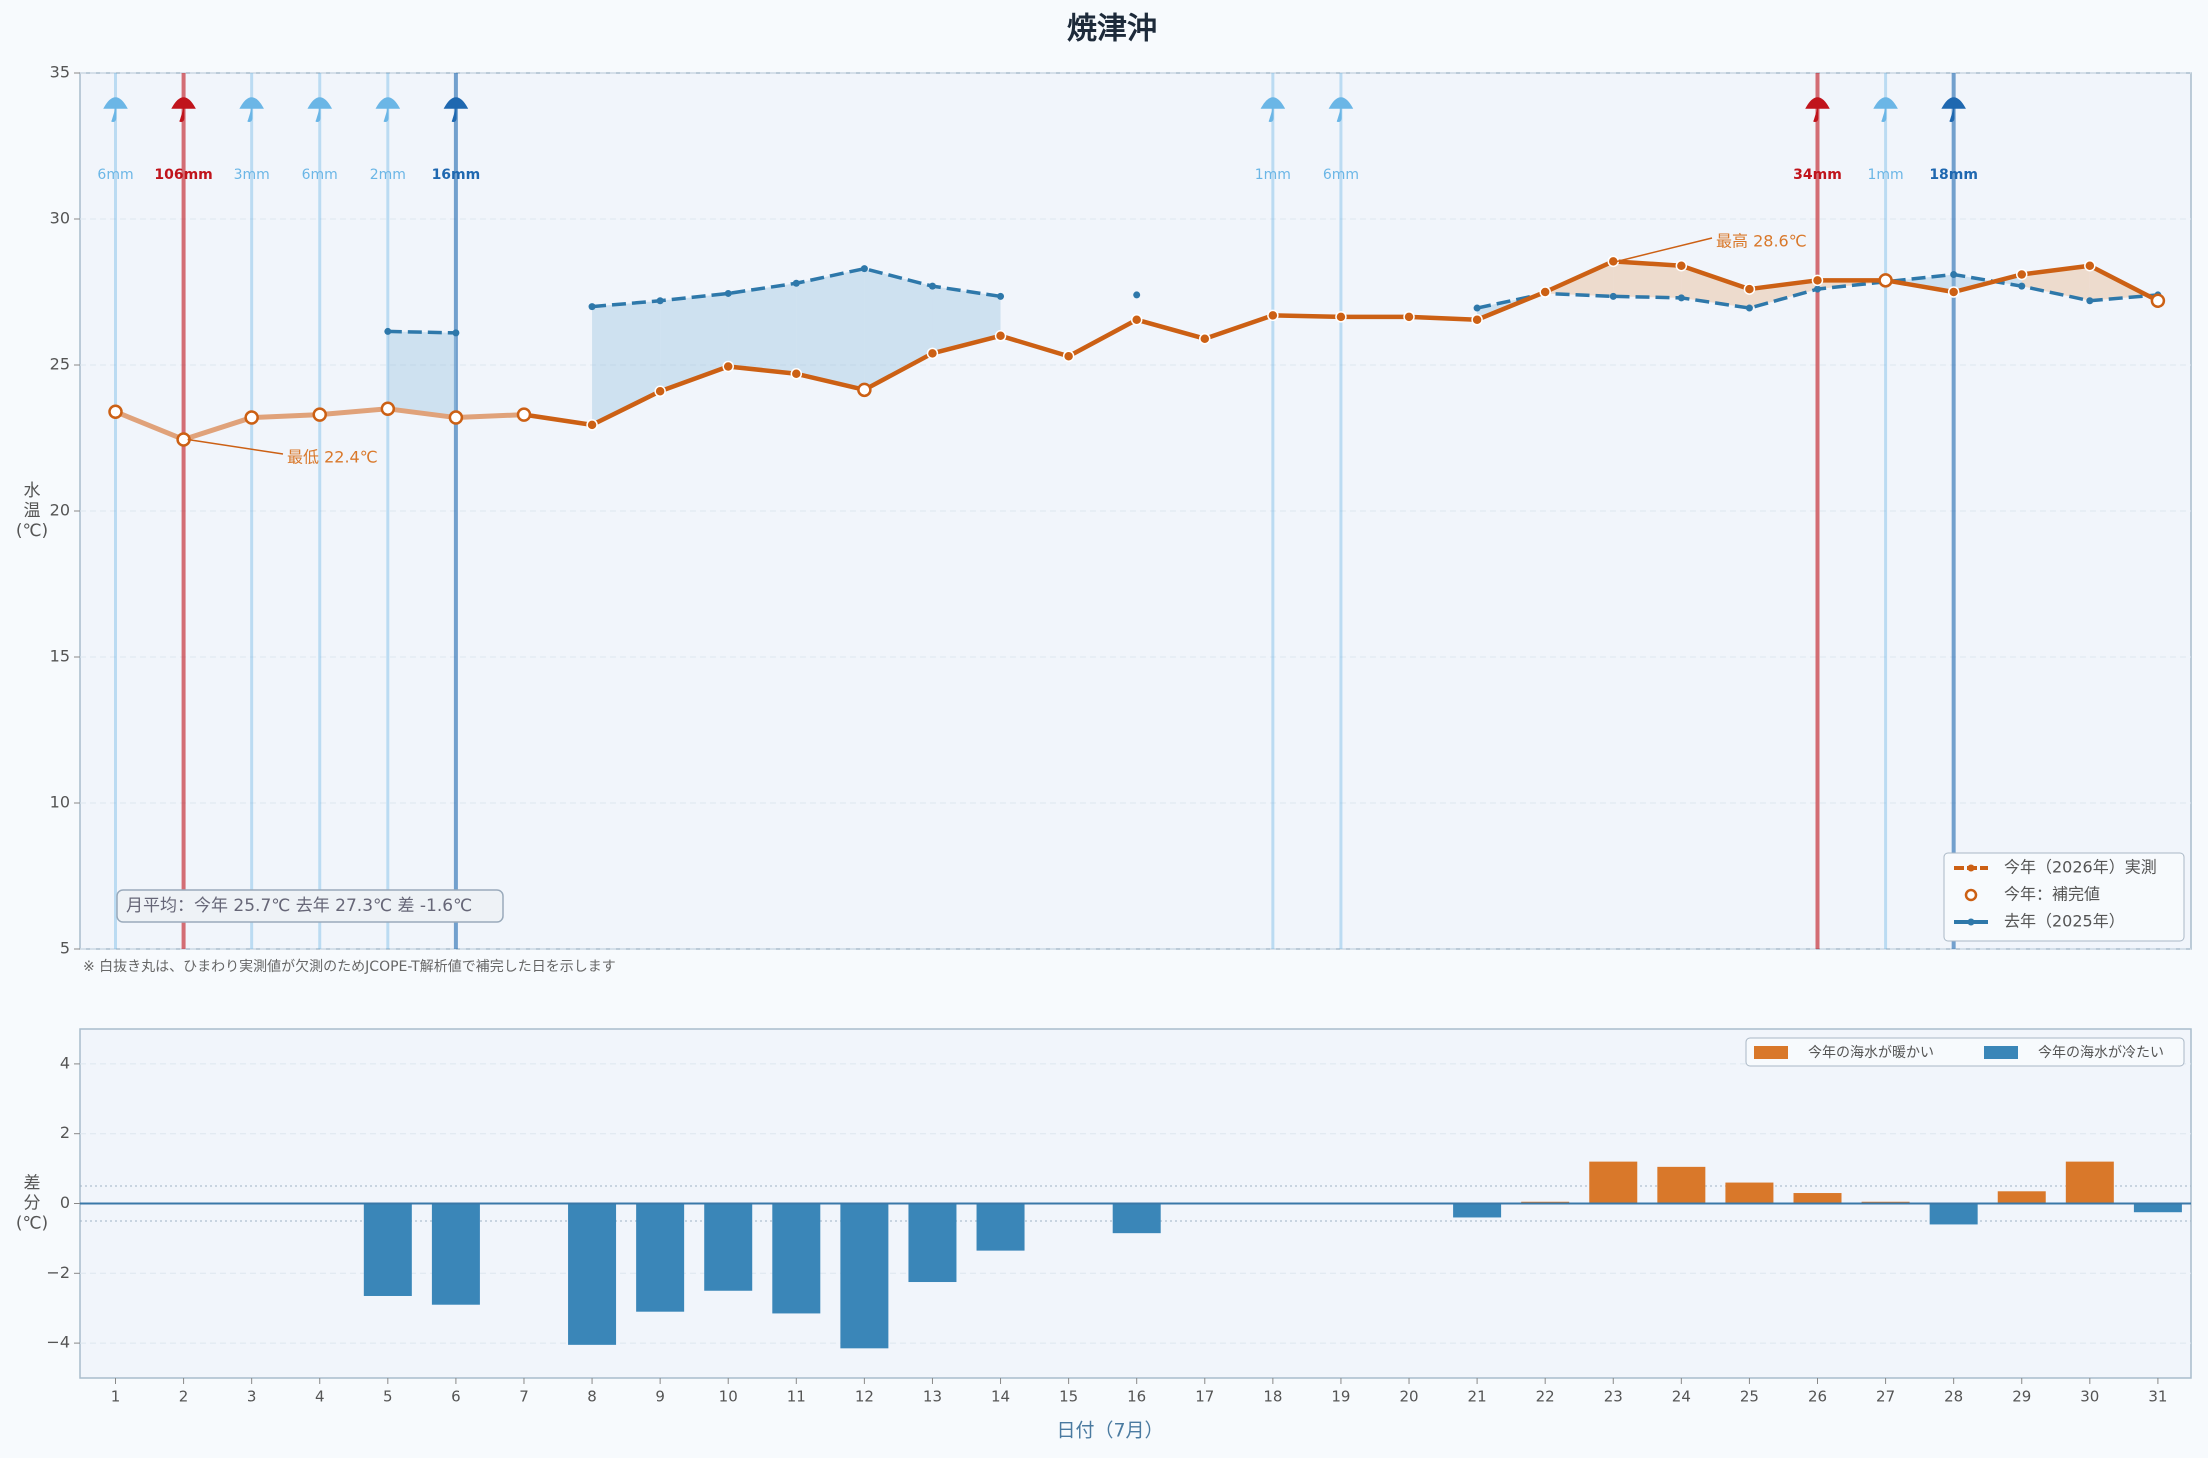 Image resolution: width=2208 pixels, height=1458 pixels. I want to click on y-tick-label: 10, so click(60, 802).